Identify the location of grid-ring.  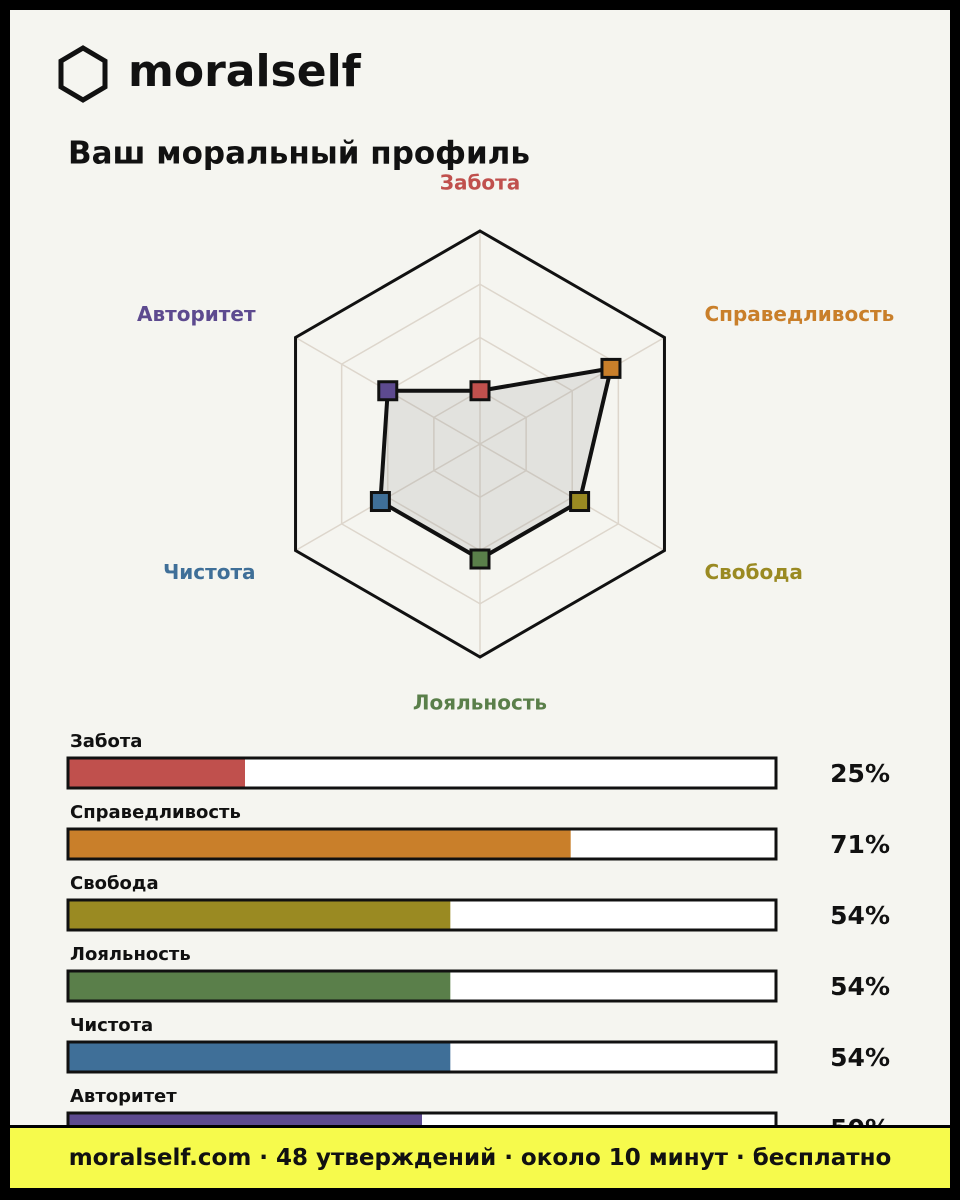
(480, 444).